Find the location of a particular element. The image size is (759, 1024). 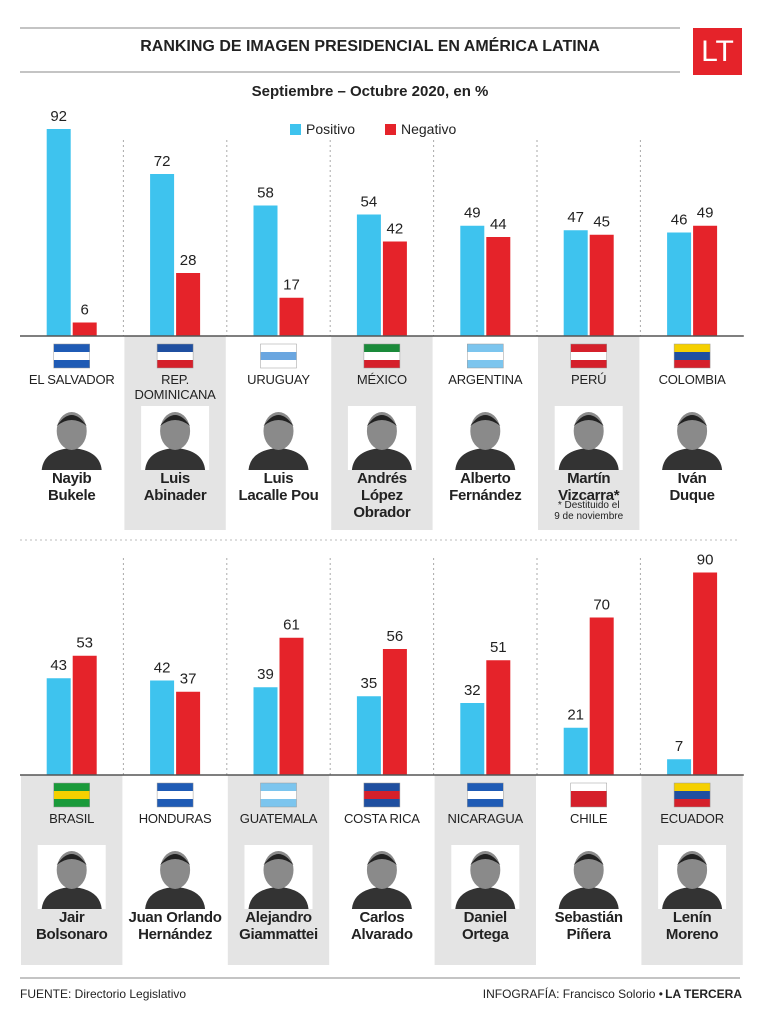

value-label: 7 is located at coordinates (679, 746).